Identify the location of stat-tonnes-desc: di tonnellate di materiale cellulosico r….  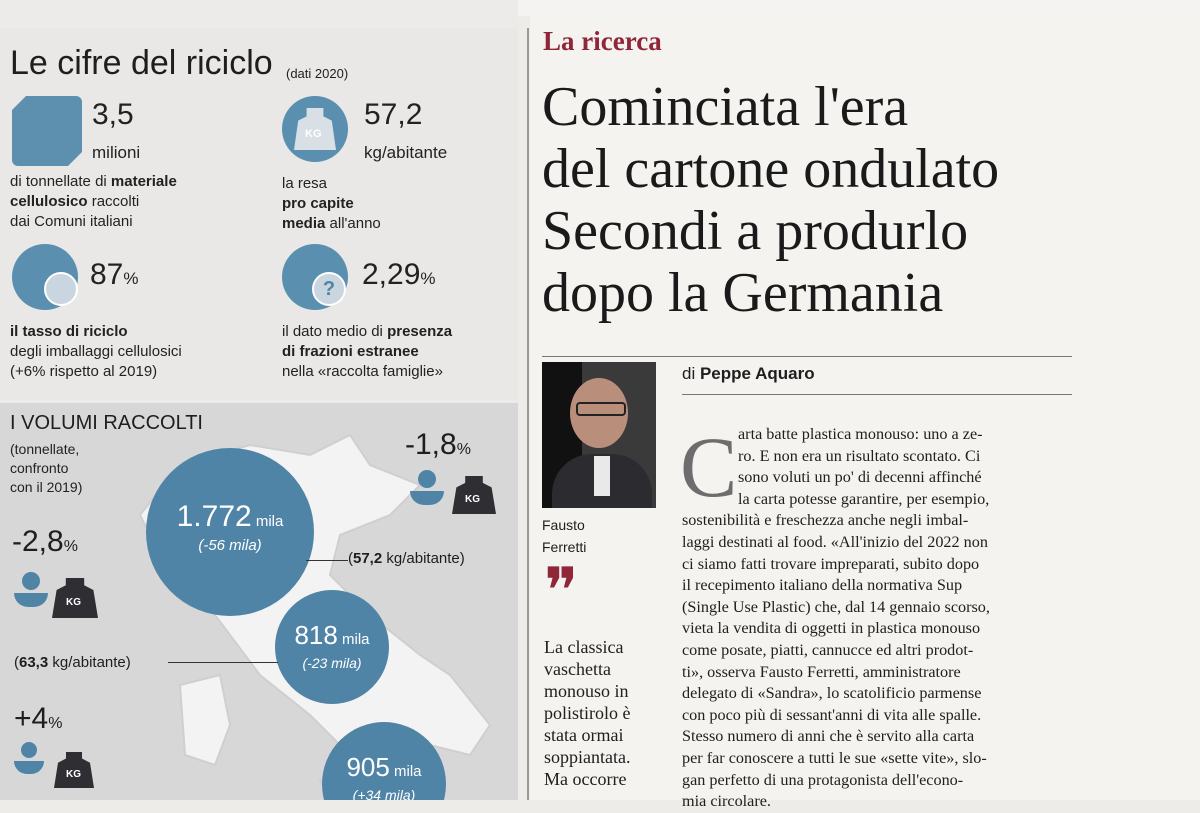
(130, 202).